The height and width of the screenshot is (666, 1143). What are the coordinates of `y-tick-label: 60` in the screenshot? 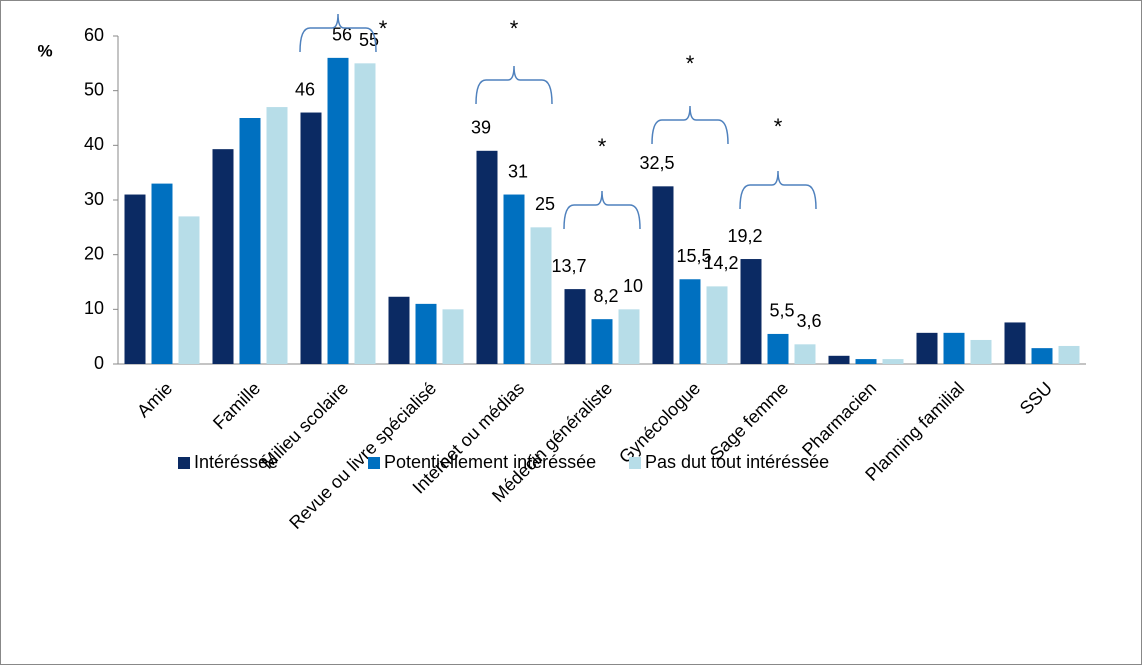 It's located at (94, 35).